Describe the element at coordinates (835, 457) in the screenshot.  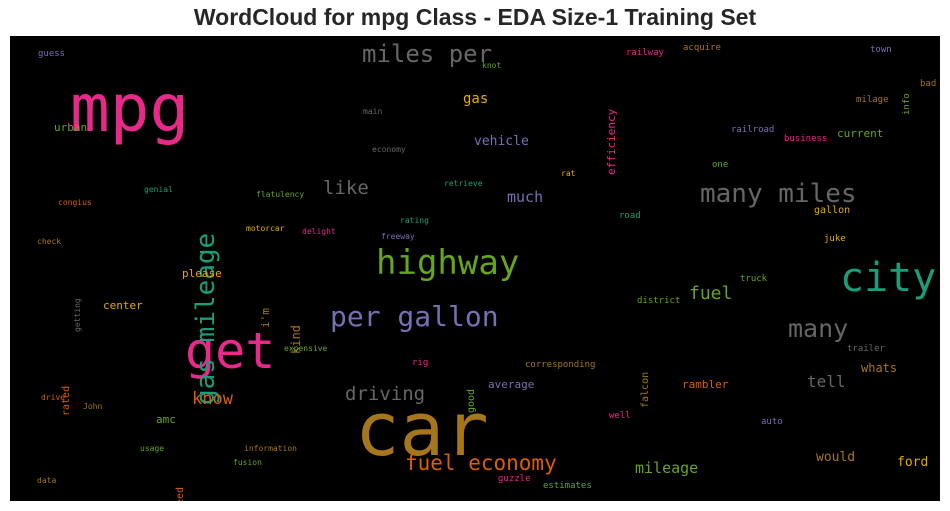
I see `word-would: would` at that location.